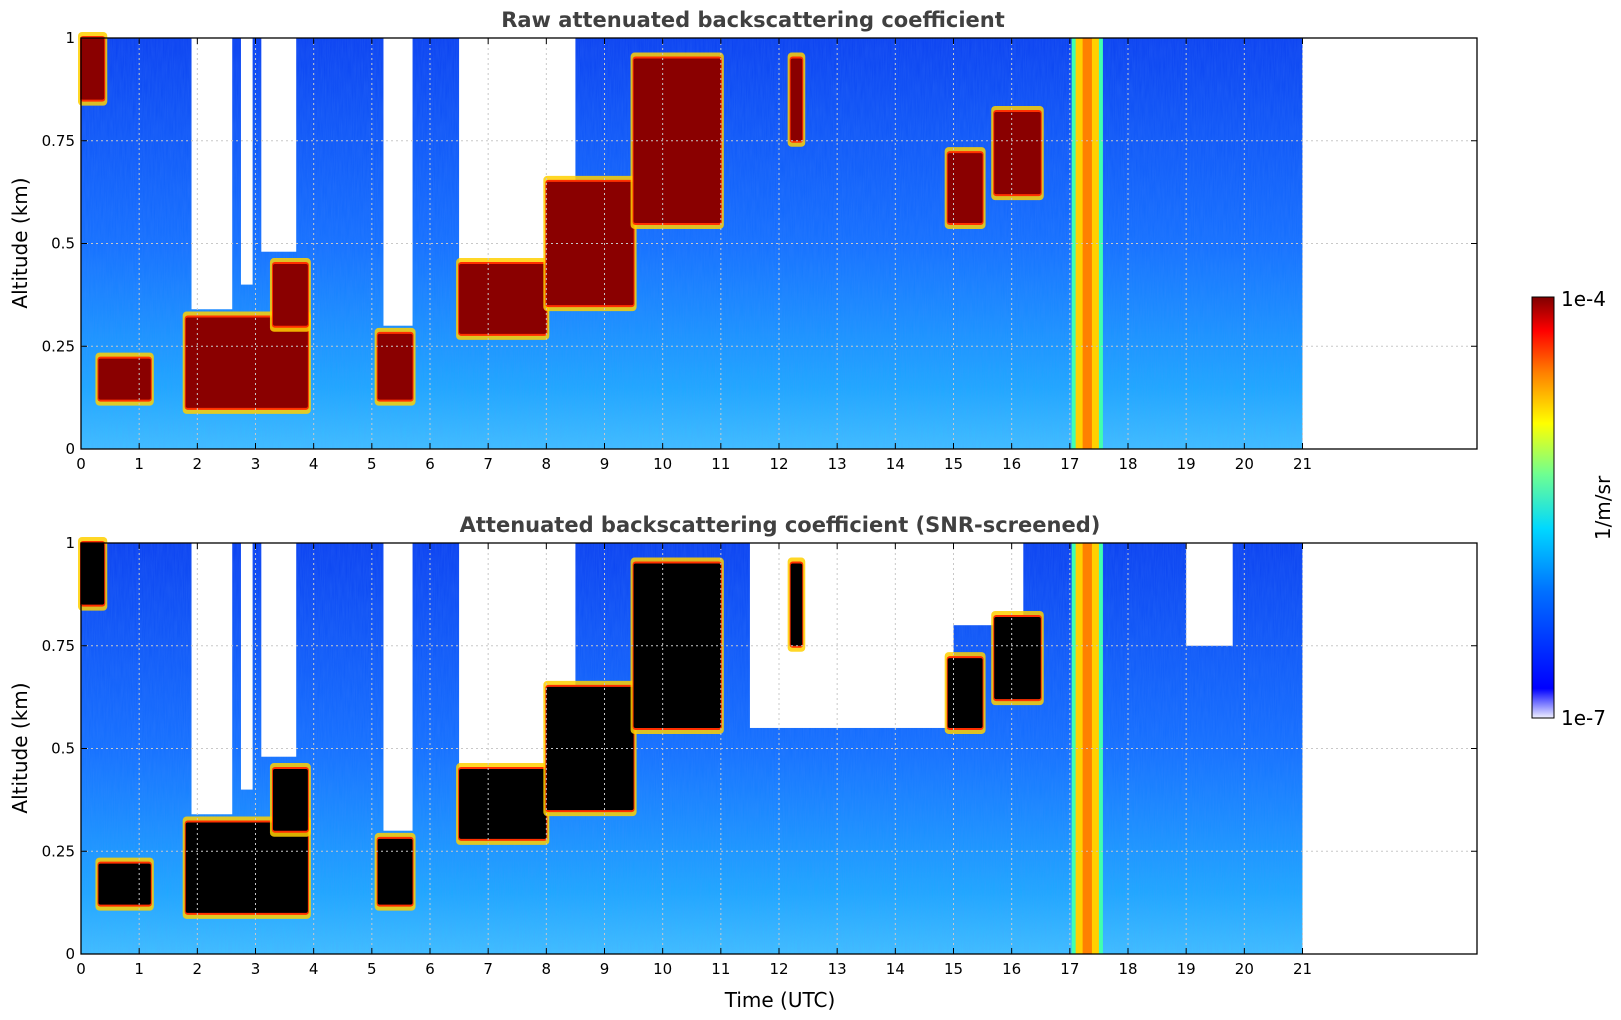  Describe the element at coordinates (1543, 507) in the screenshot. I see `colorbar-gradient` at that location.